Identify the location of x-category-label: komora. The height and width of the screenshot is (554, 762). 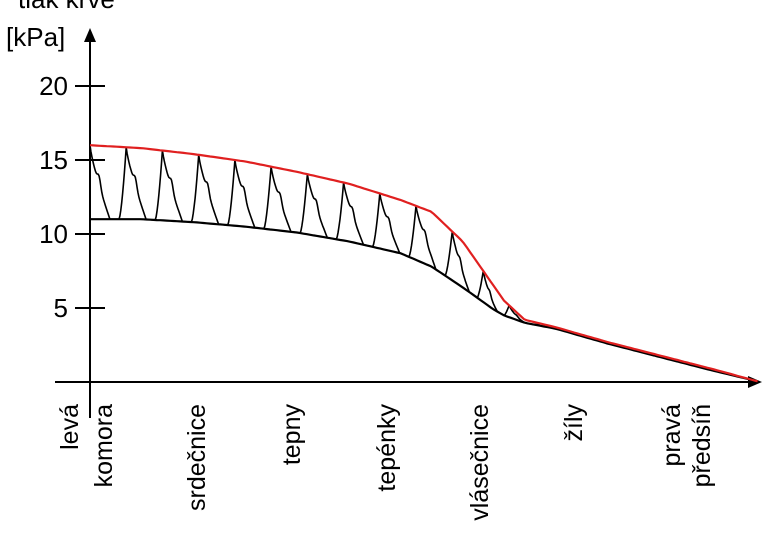
(104, 445).